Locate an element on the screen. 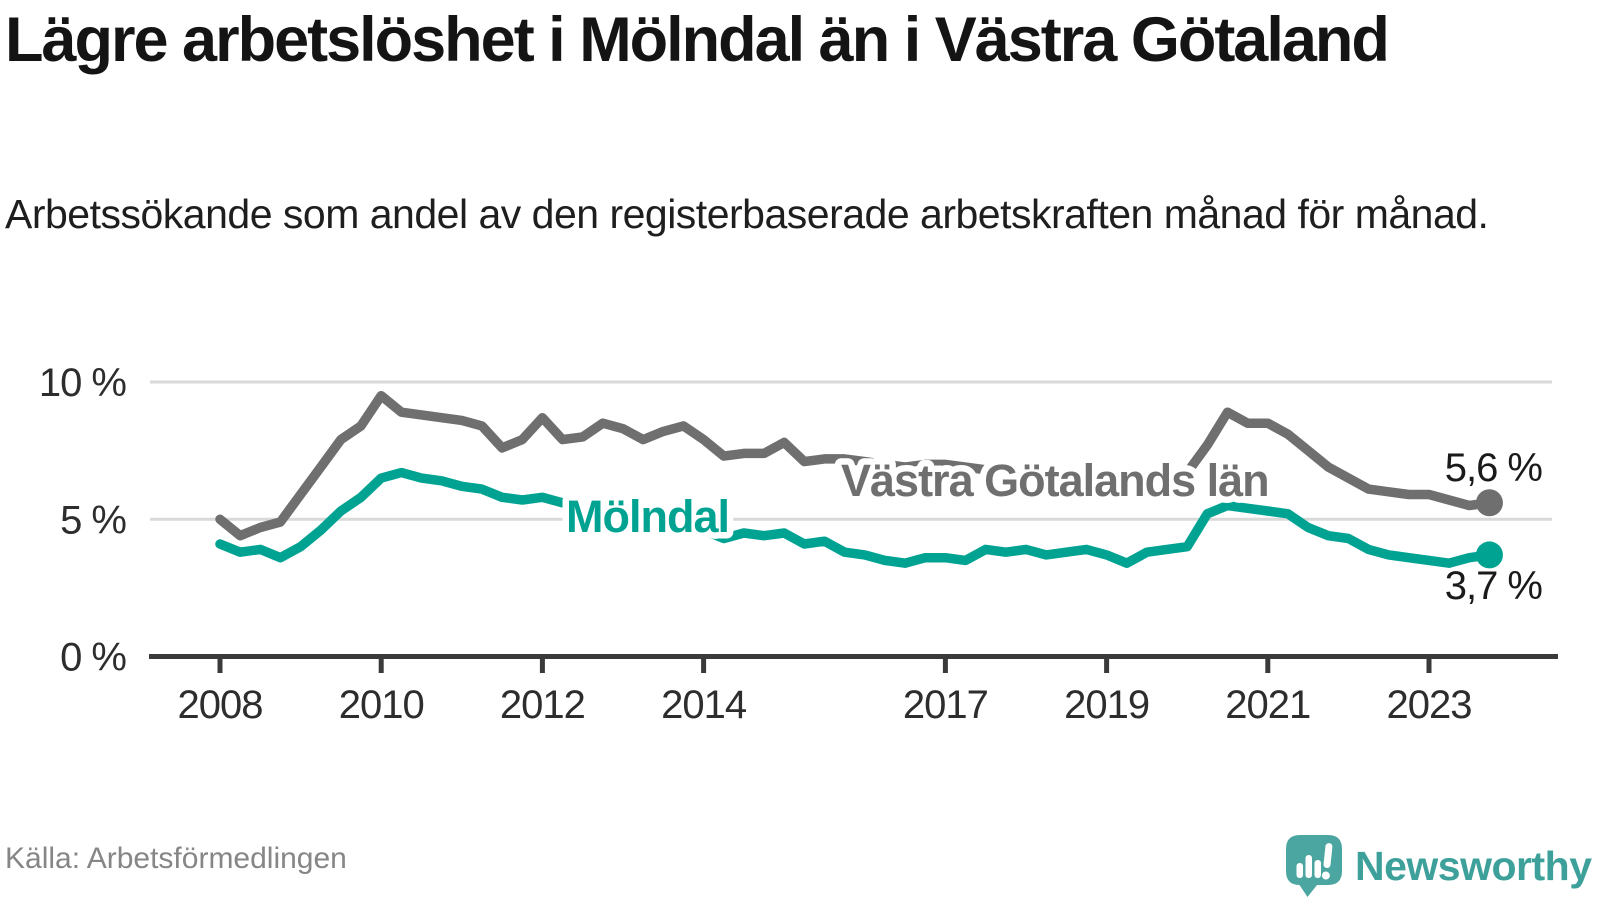  x-tick-label: 2008 is located at coordinates (220, 705).